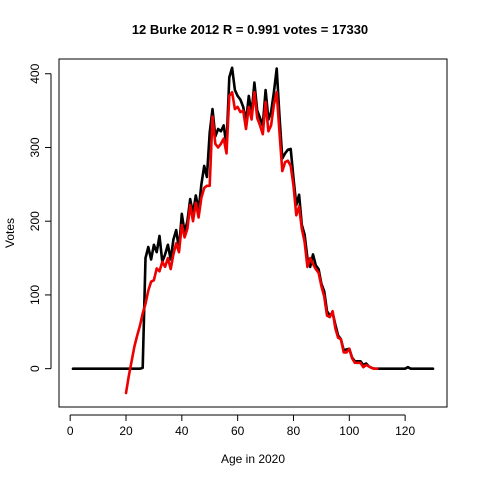  What do you see at coordinates (126, 431) in the screenshot?
I see `x-tick-label: 20` at bounding box center [126, 431].